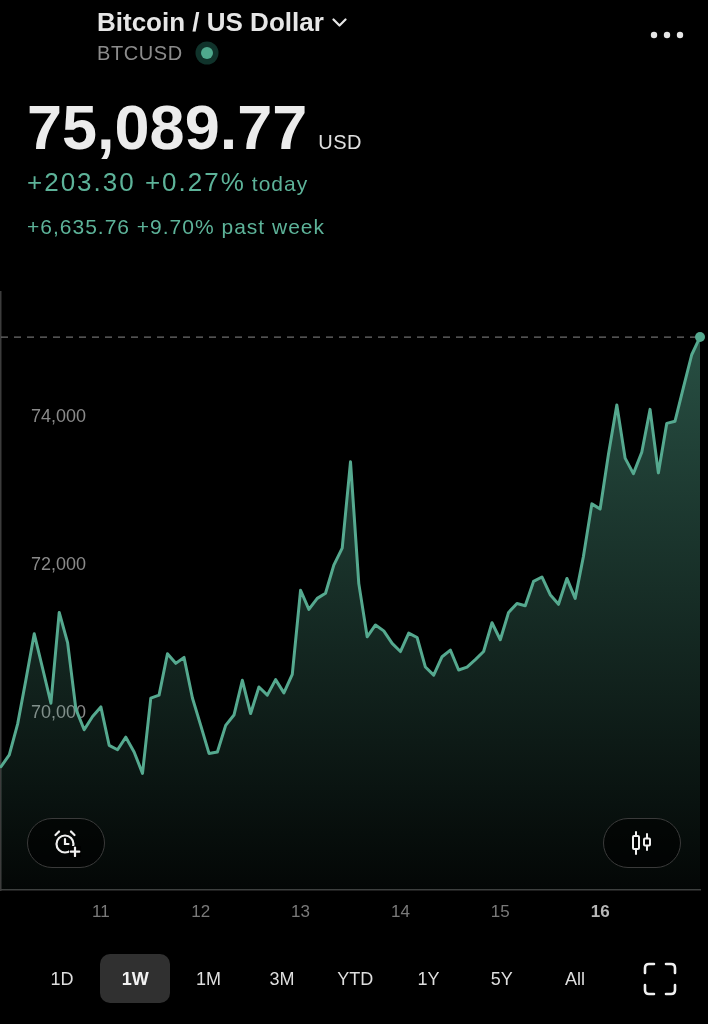 The height and width of the screenshot is (1024, 708). I want to click on text: 3M, so click(282, 979).